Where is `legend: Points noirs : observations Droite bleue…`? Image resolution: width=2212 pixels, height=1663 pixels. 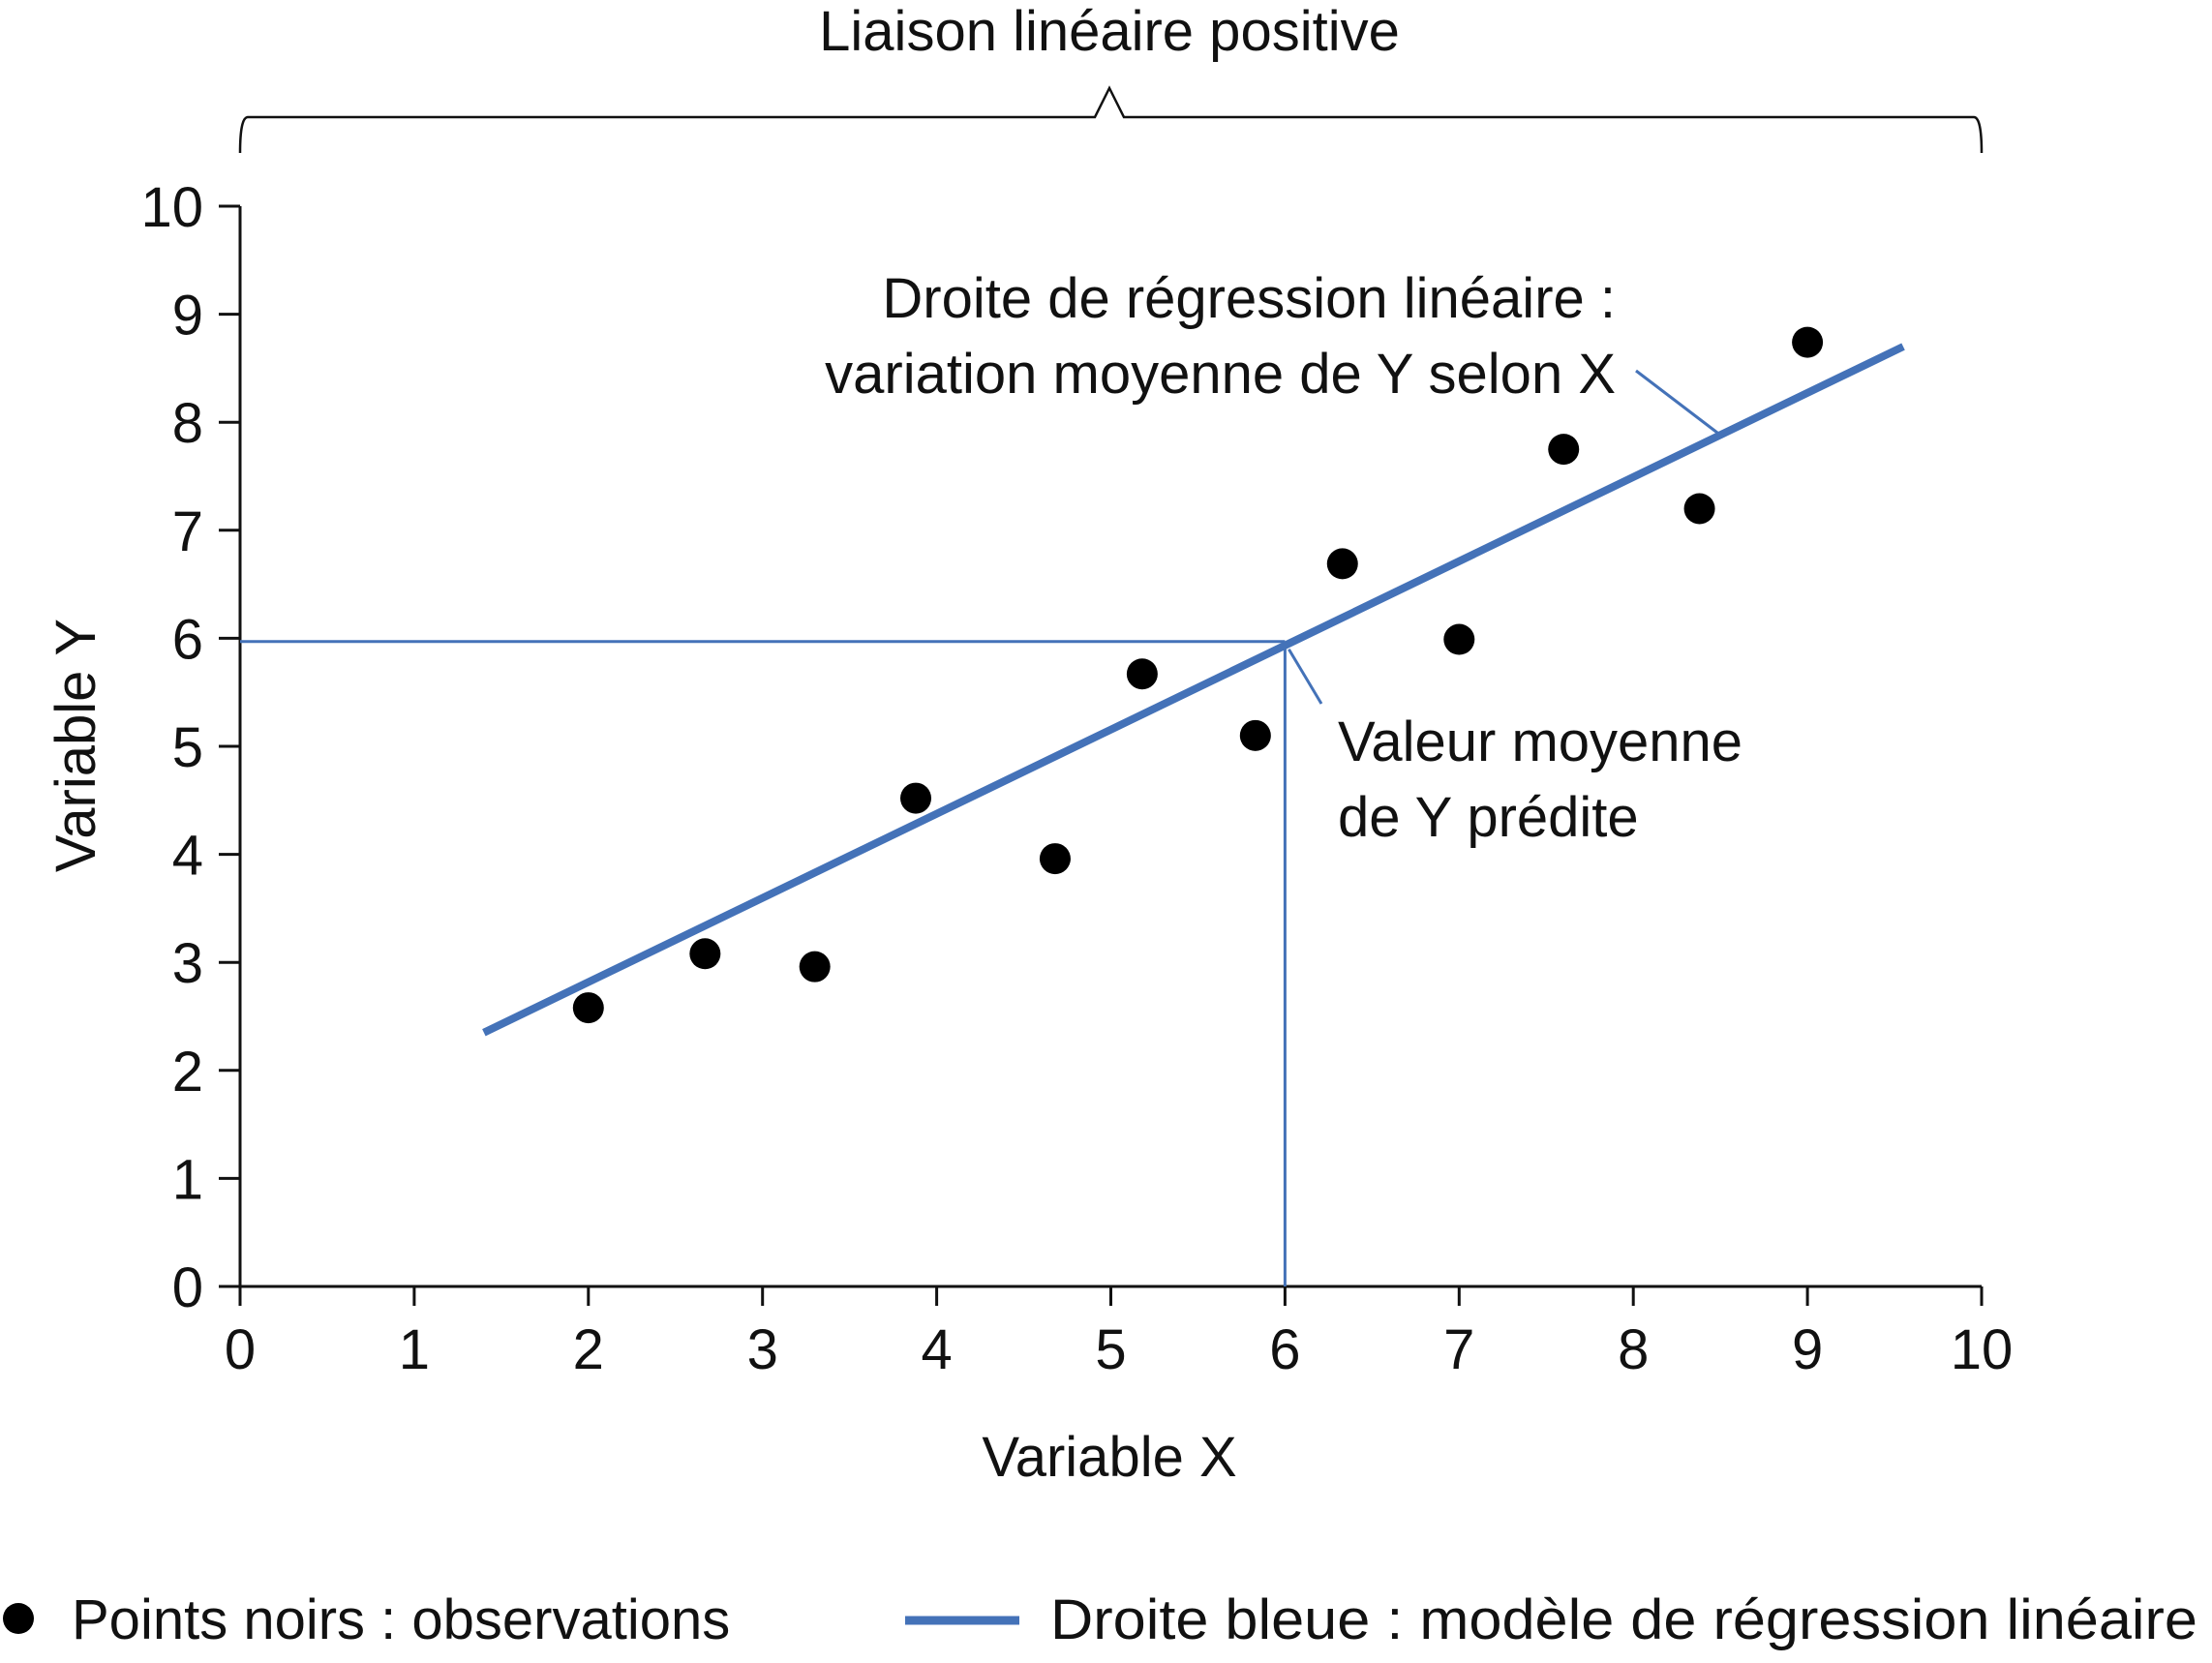 legend: Points noirs : observations Droite bleue… is located at coordinates (1100, 1619).